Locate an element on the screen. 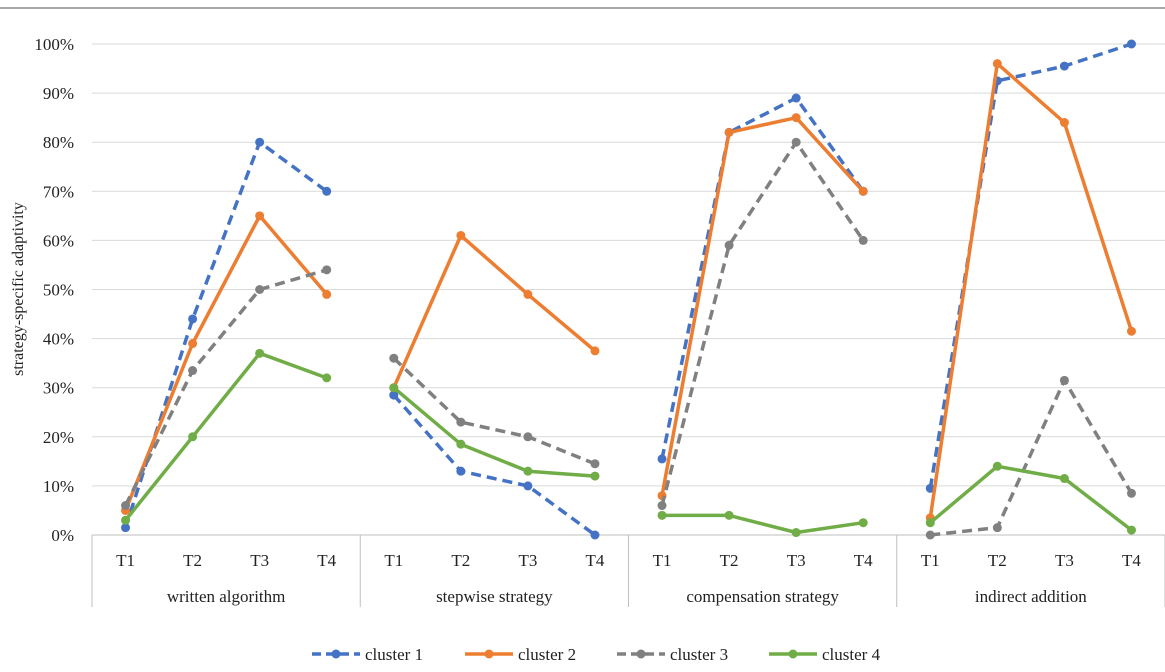 This screenshot has height=672, width=1165. group-label: written algorithm is located at coordinates (226, 596).